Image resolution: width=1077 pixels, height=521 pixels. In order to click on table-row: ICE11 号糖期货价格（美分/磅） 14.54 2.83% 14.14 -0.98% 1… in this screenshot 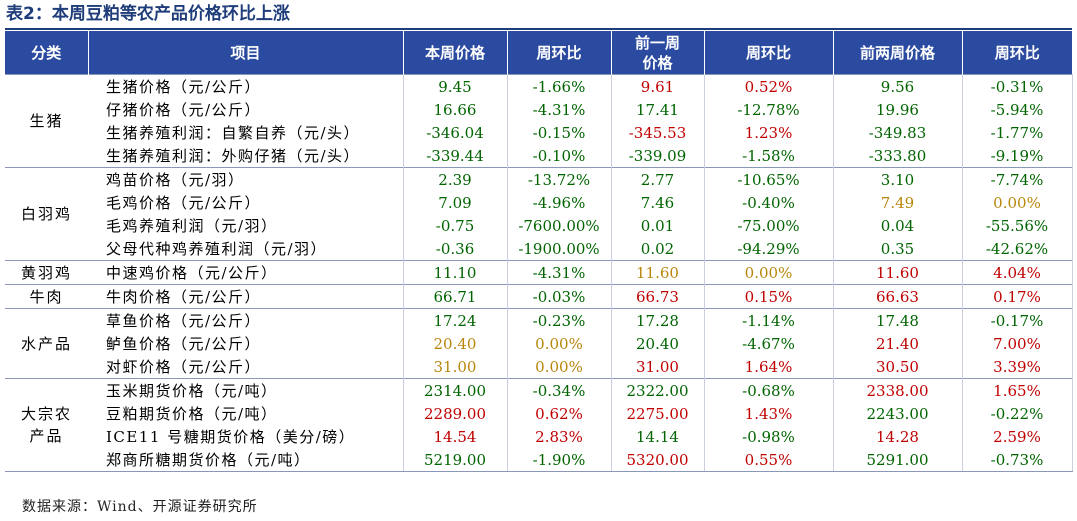, I will do `click(539, 436)`.